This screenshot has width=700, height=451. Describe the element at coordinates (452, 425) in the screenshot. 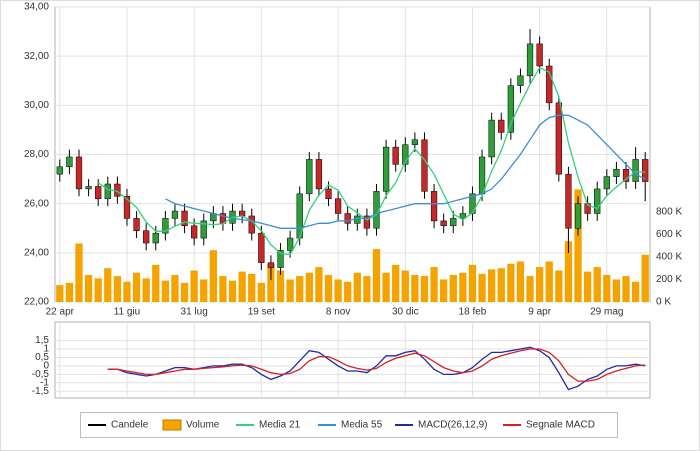

I see `legend-label: MACD(26,12,9)` at that location.